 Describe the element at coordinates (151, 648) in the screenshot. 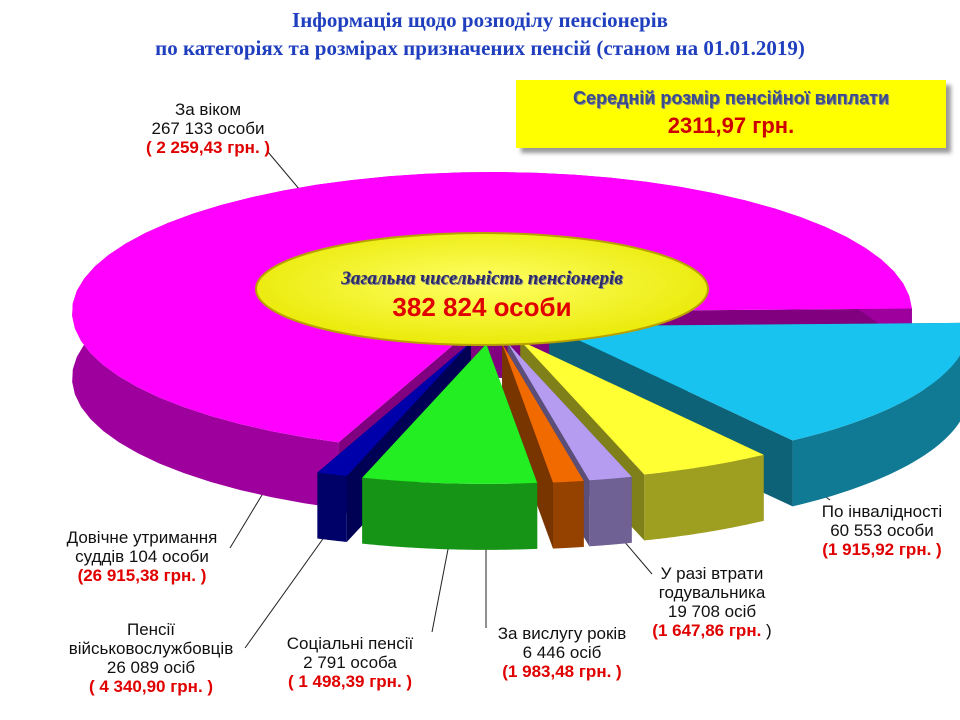

I see `label-military-name2: військовослужбовців` at that location.